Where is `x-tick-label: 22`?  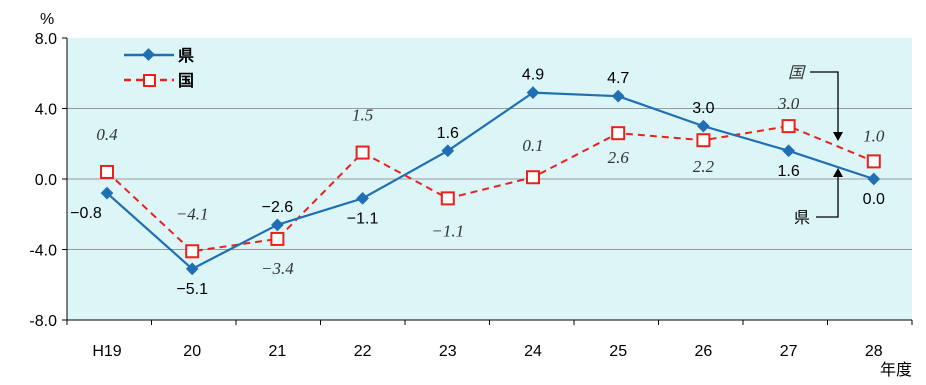
x-tick-label: 22 is located at coordinates (363, 351).